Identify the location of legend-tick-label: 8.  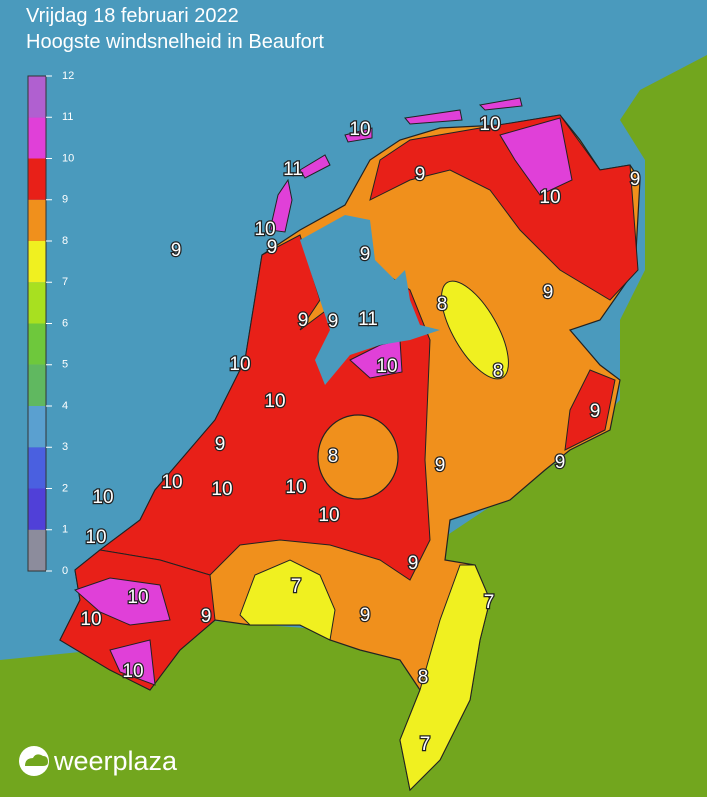
(65, 241).